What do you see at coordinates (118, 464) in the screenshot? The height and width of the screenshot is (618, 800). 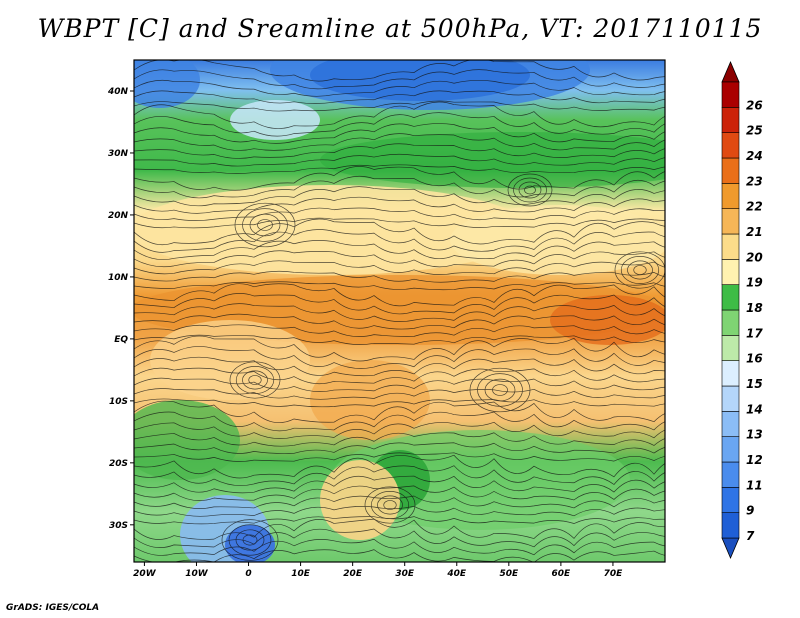 I see `lat-tick-label: 20S` at bounding box center [118, 464].